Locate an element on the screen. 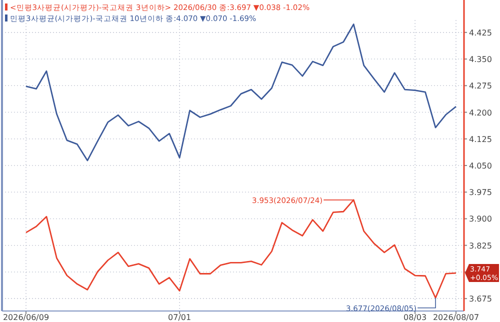  x-tick-label: 2026/08/07 is located at coordinates (456, 317).